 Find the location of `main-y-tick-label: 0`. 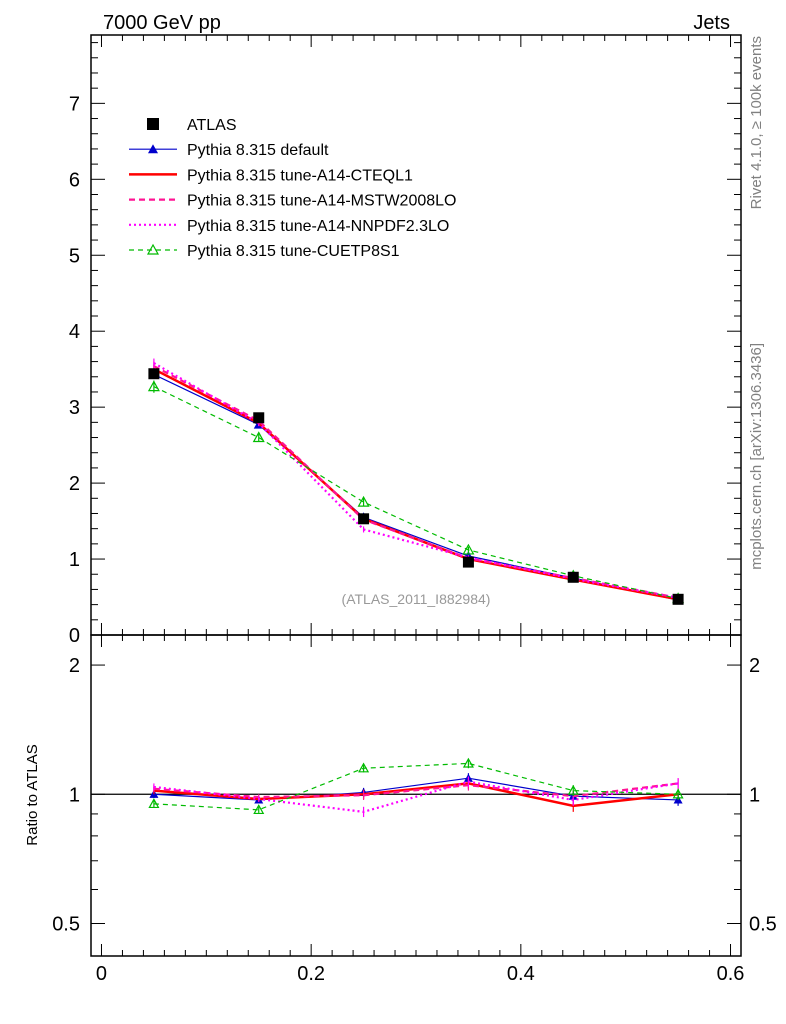

main-y-tick-label: 0 is located at coordinates (74, 636).